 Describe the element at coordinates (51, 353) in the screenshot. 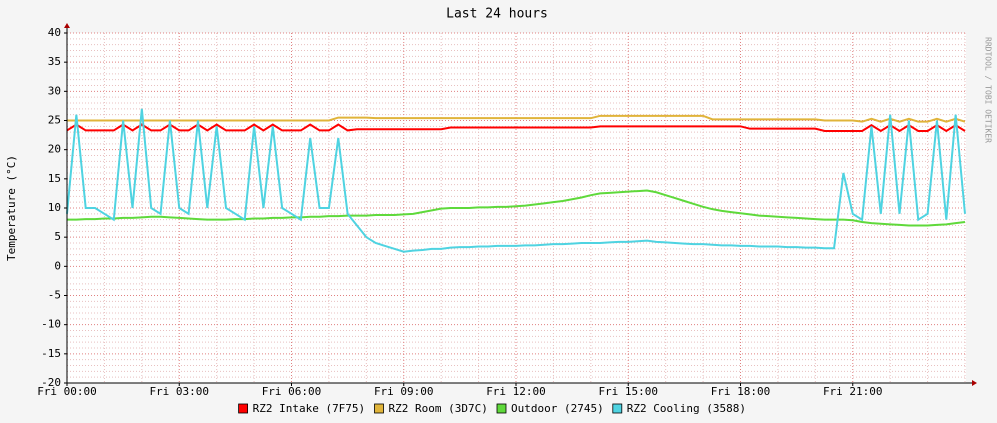

I see `y-tick-label: -15` at that location.